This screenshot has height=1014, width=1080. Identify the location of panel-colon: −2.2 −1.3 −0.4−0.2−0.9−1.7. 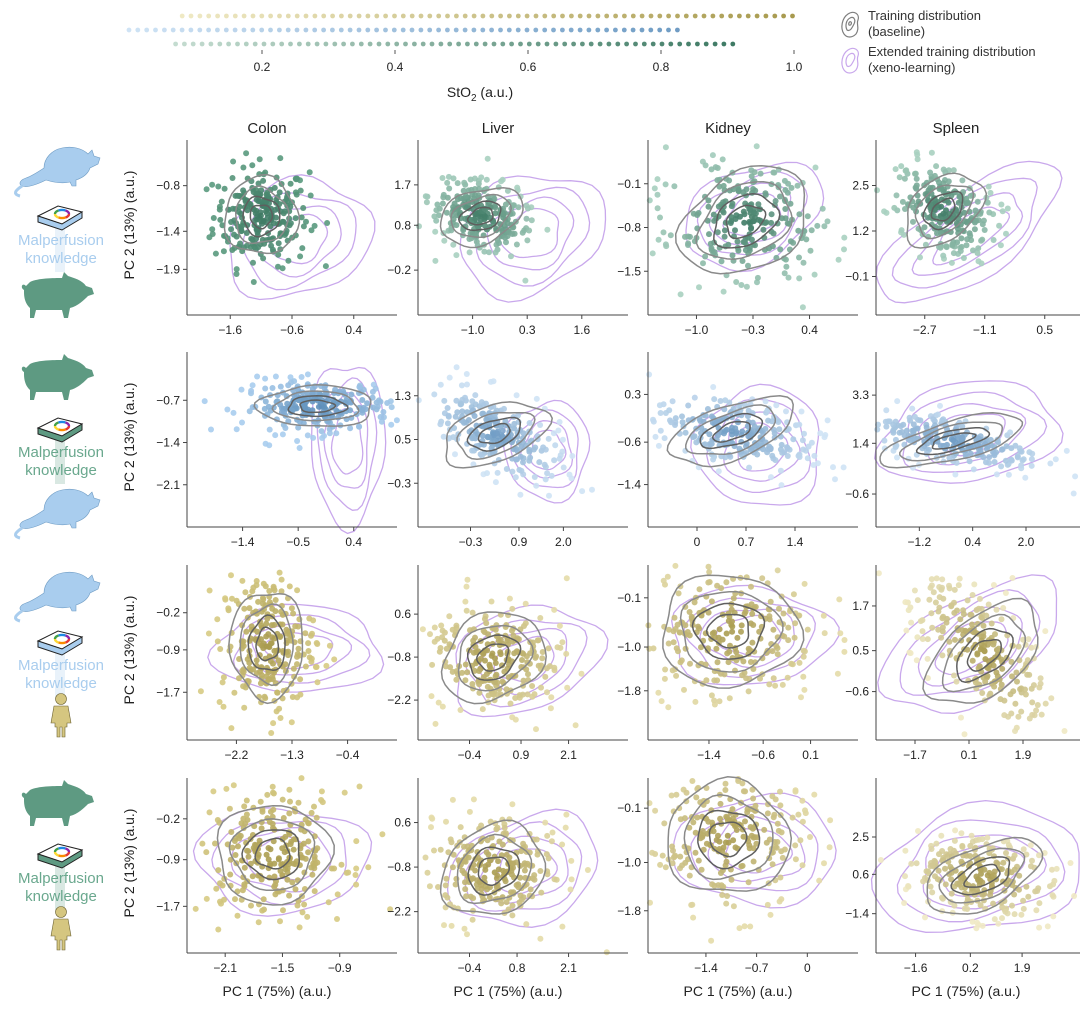
(276, 663).